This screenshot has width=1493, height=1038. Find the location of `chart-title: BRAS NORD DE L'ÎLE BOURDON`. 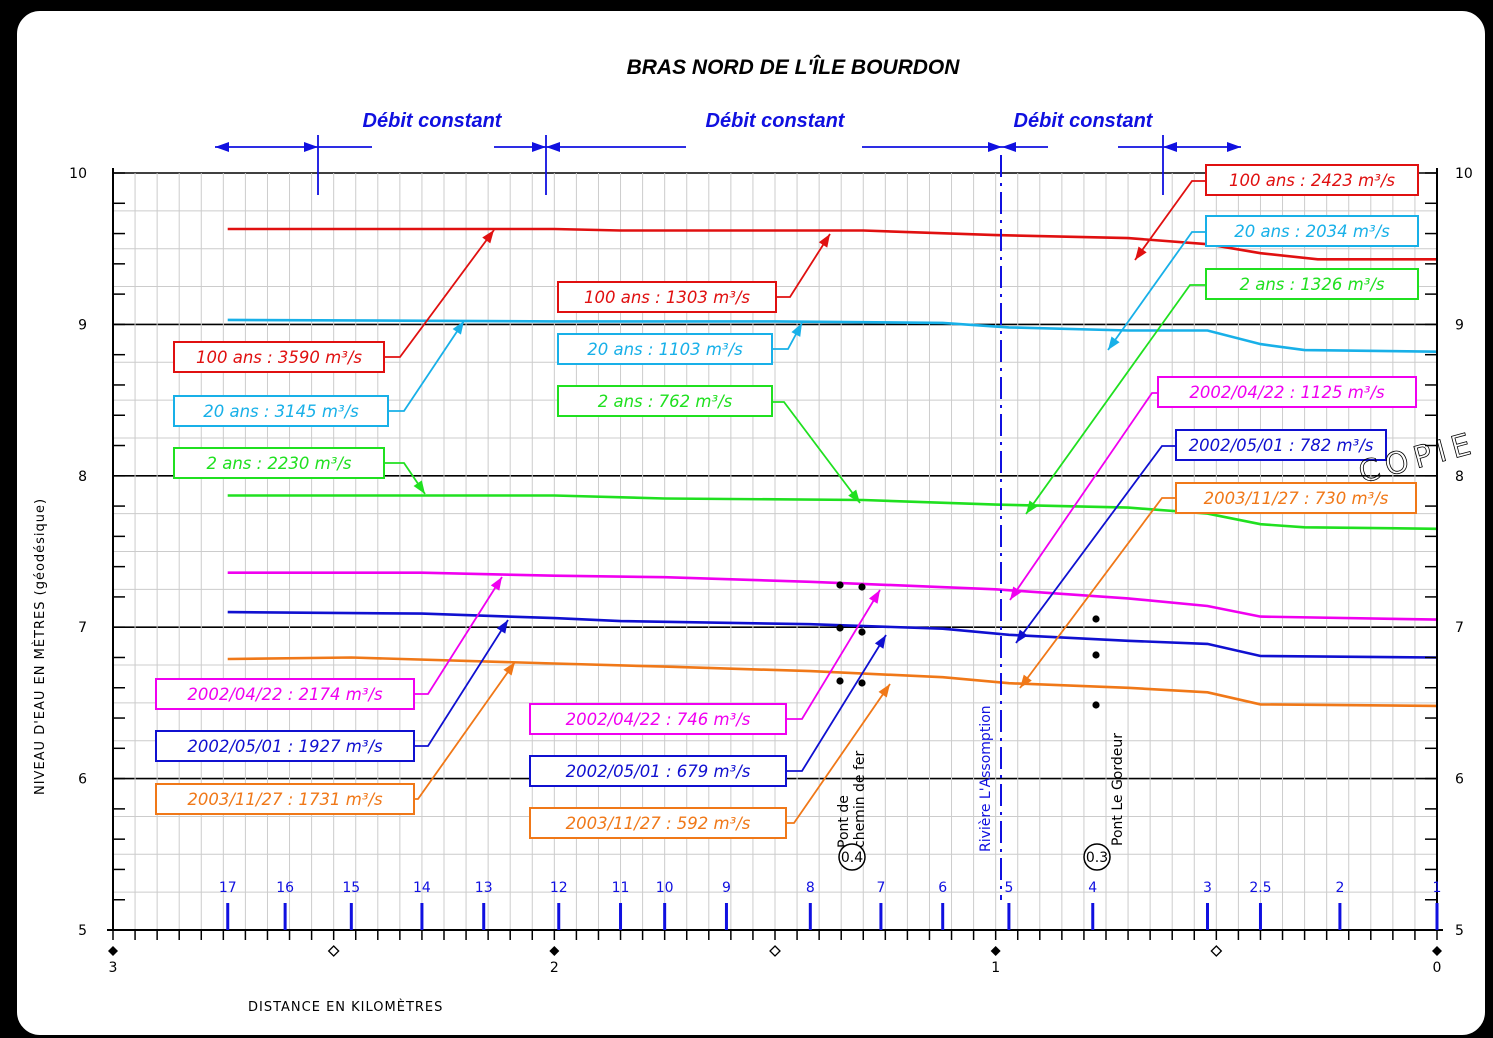

chart-title: BRAS NORD DE L'ÎLE BOURDON is located at coordinates (794, 67).